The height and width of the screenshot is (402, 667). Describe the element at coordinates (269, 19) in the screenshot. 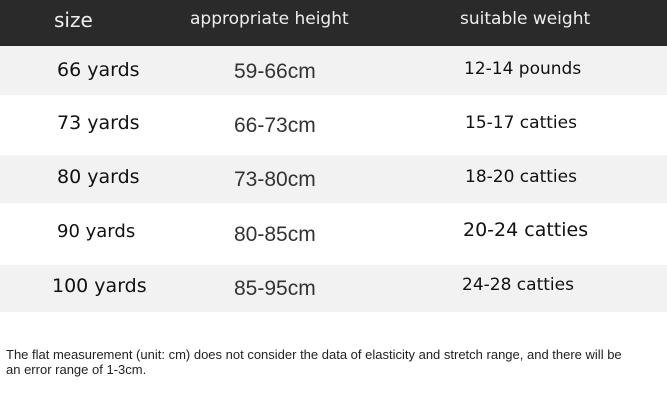

I see `header-height: appropriate height` at that location.